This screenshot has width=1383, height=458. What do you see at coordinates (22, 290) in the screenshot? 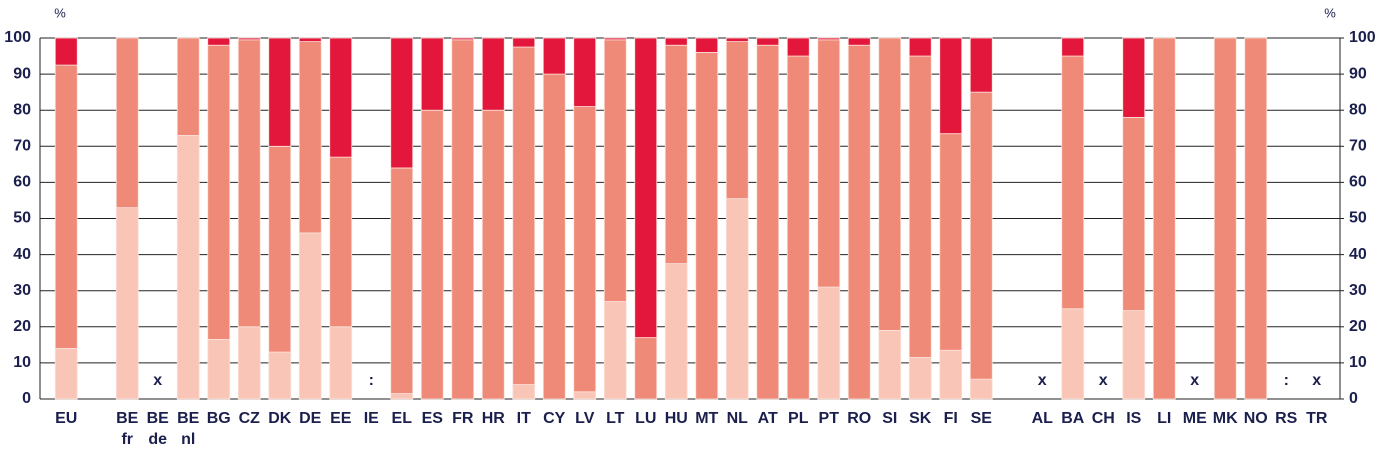
I see `y-tick-label: 30` at bounding box center [22, 290].